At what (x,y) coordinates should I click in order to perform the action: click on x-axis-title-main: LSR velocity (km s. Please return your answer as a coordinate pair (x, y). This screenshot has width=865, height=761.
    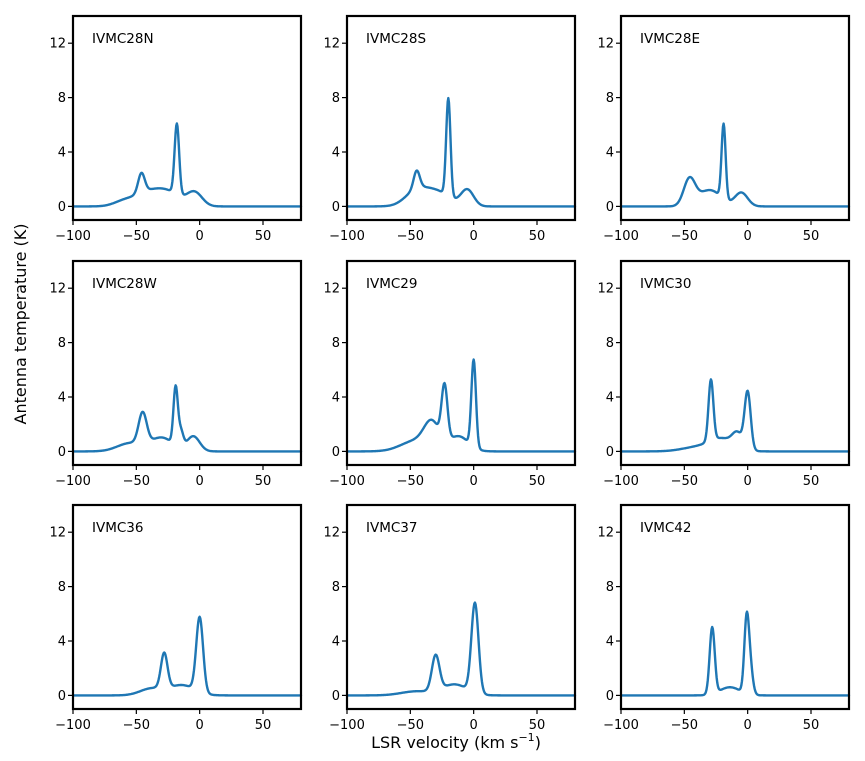
    Looking at the image, I should click on (444, 742).